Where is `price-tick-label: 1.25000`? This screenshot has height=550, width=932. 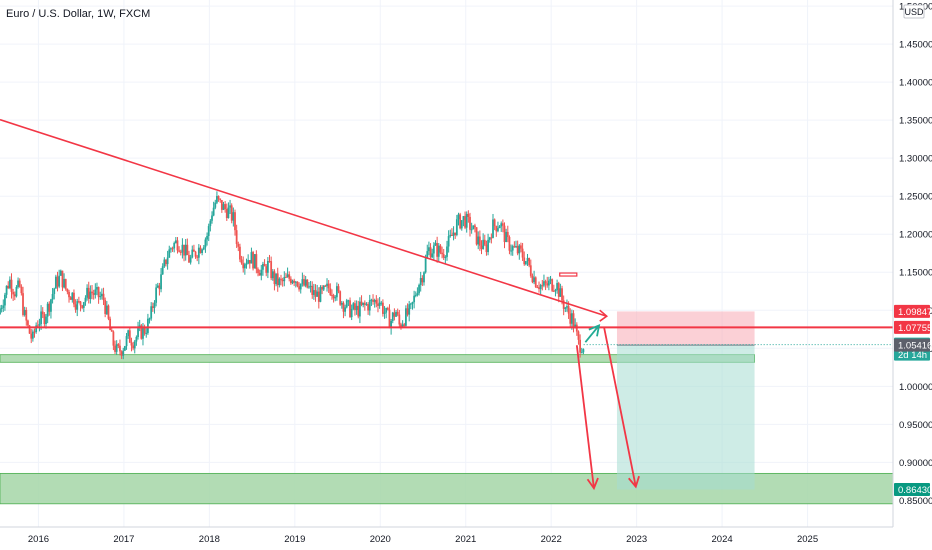 price-tick-label: 1.25000 is located at coordinates (915, 197).